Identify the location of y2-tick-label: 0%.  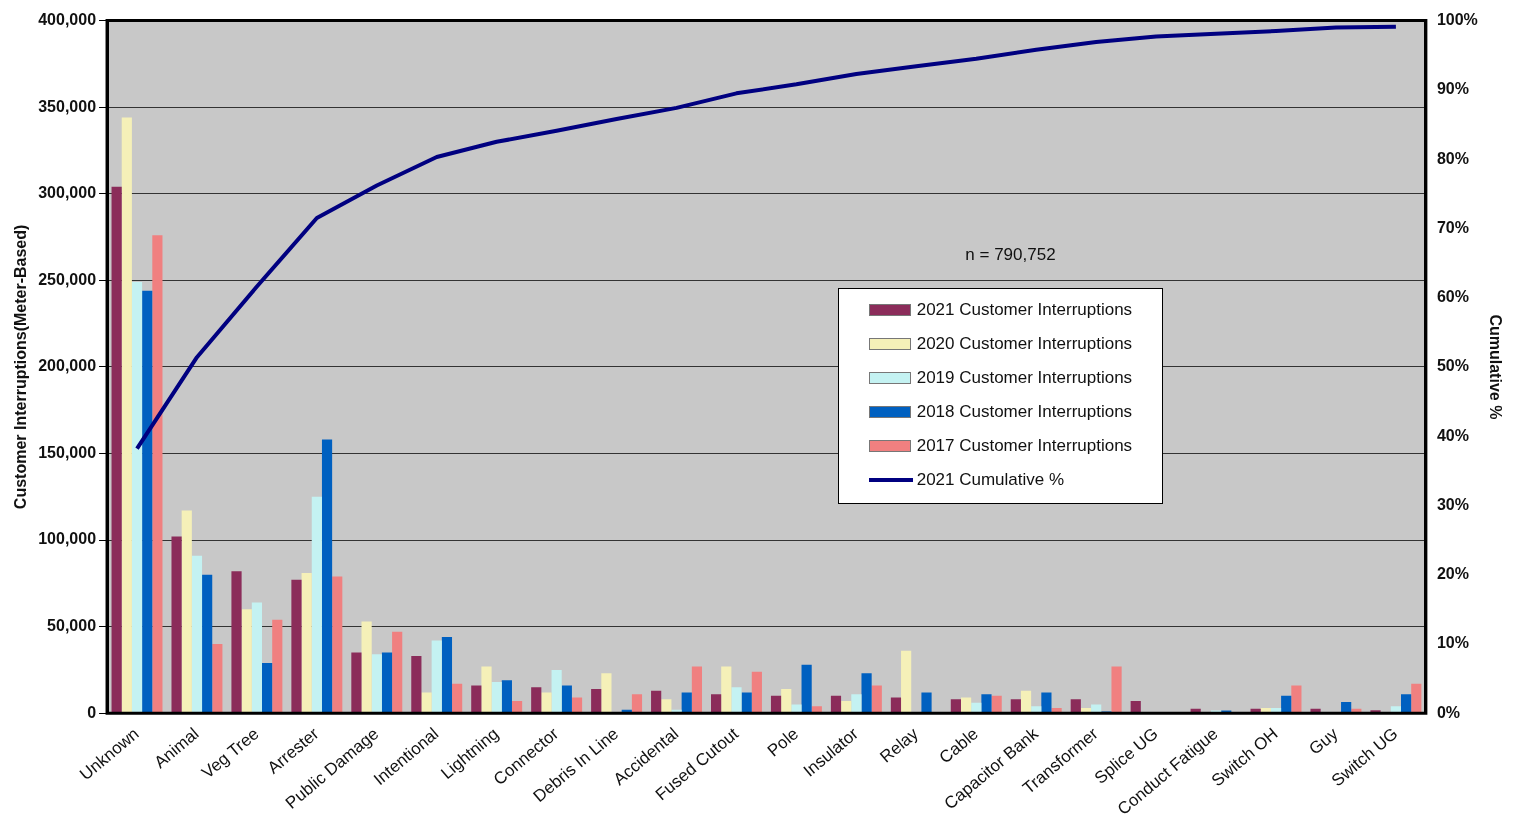
(1448, 712).